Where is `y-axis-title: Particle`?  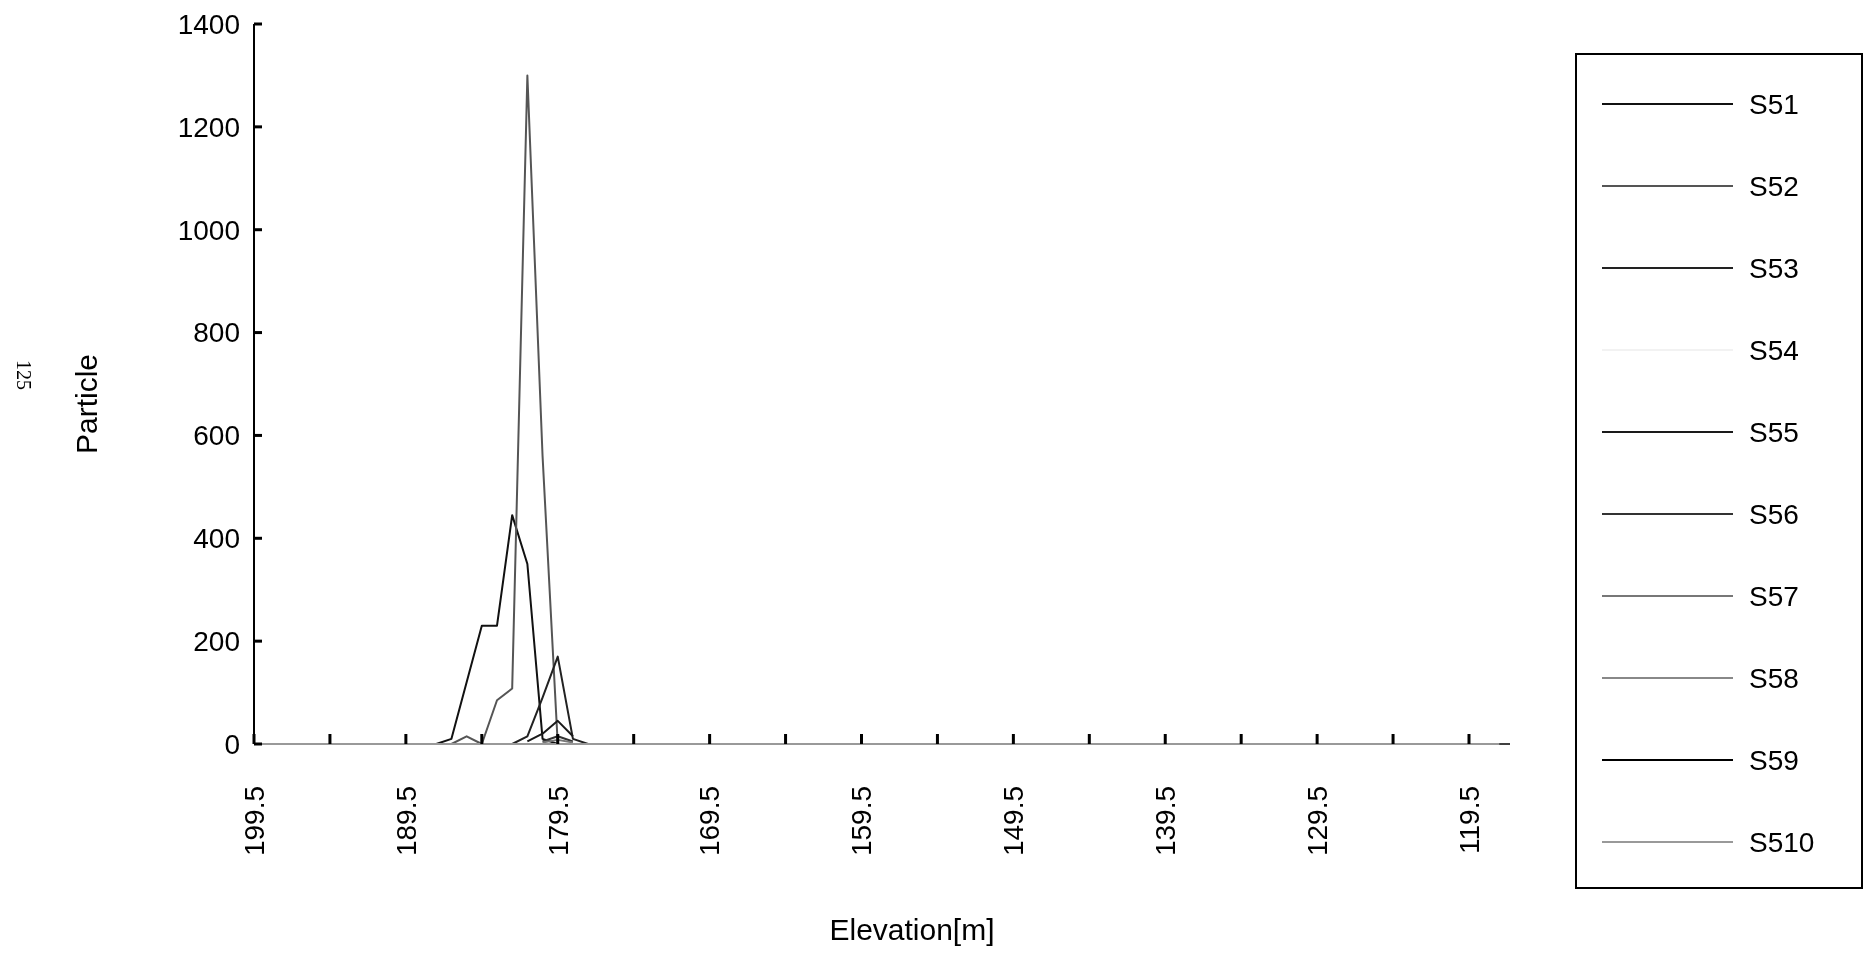
y-axis-title: Particle is located at coordinates (86, 404).